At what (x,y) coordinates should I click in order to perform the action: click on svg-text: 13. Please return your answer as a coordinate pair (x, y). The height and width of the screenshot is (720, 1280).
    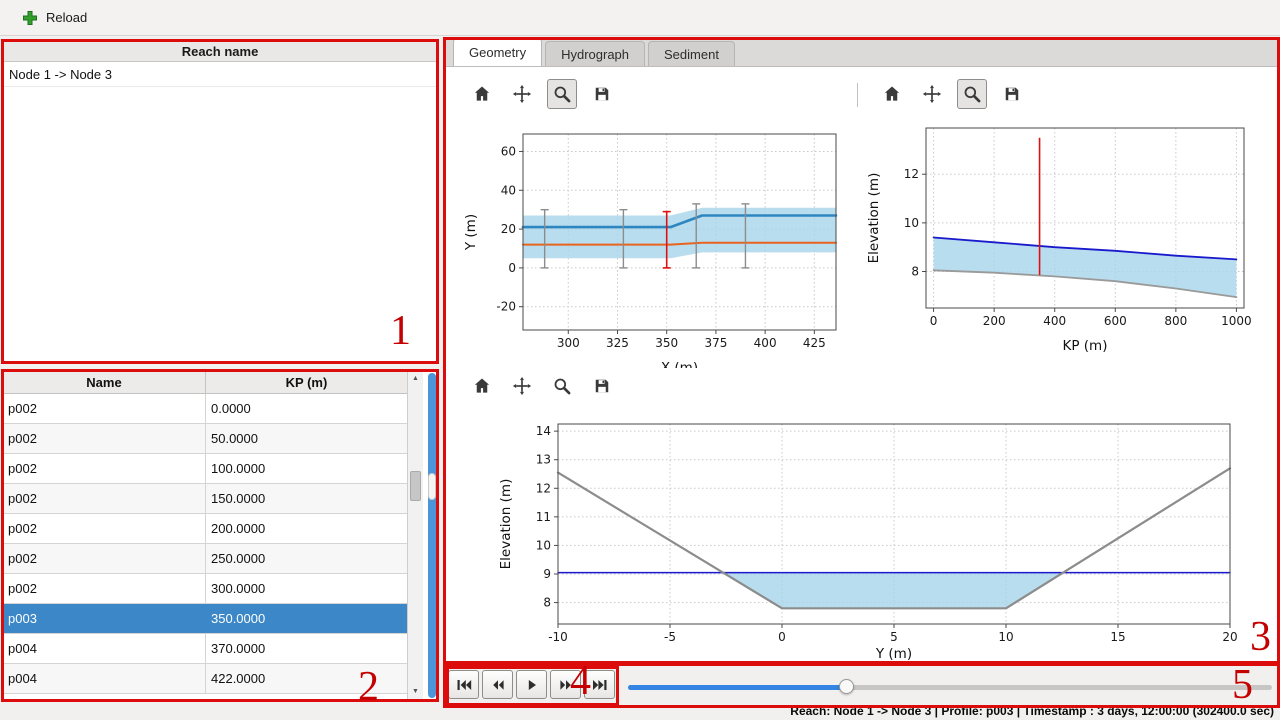
    Looking at the image, I should click on (543, 460).